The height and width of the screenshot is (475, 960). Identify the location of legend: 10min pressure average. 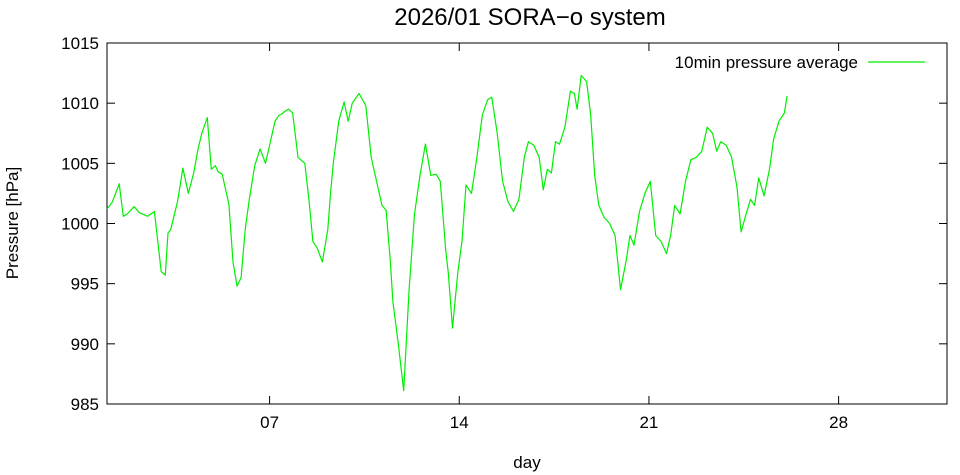
(800, 62).